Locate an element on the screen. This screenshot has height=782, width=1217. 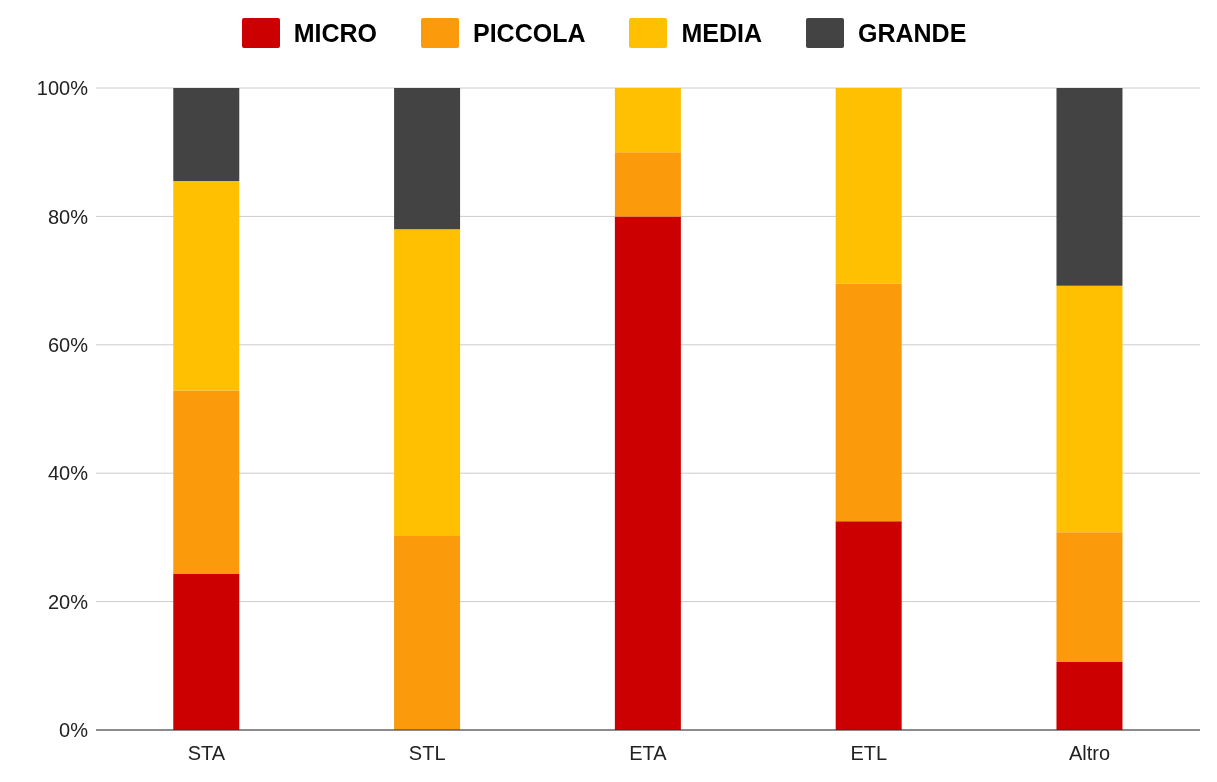
y-tick-label: 60% is located at coordinates (68, 344).